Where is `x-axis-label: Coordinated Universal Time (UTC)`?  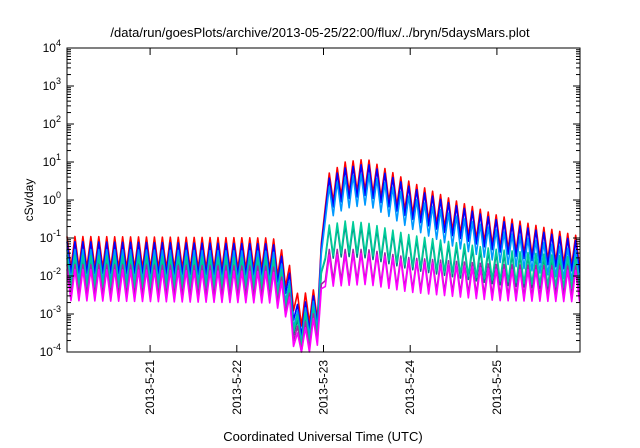 x-axis-label: Coordinated Universal Time (UTC) is located at coordinates (322, 436).